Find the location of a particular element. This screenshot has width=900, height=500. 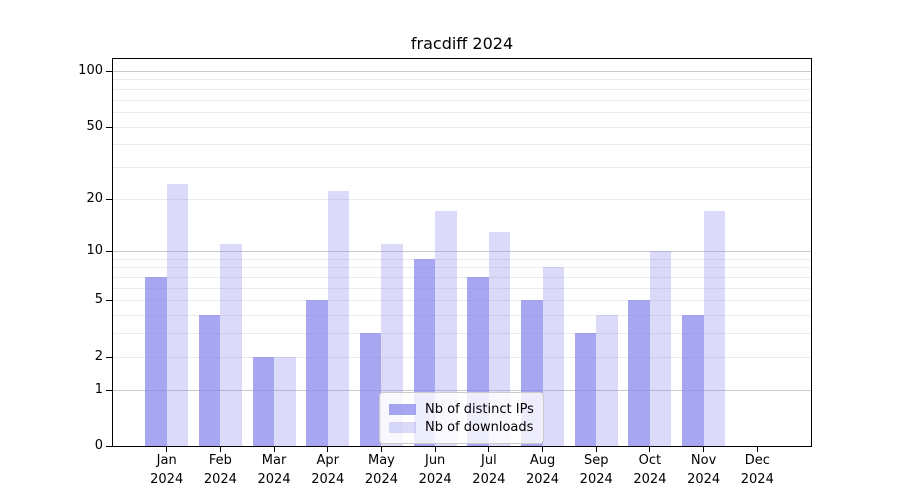

bar-downloads-nov is located at coordinates (714, 328).